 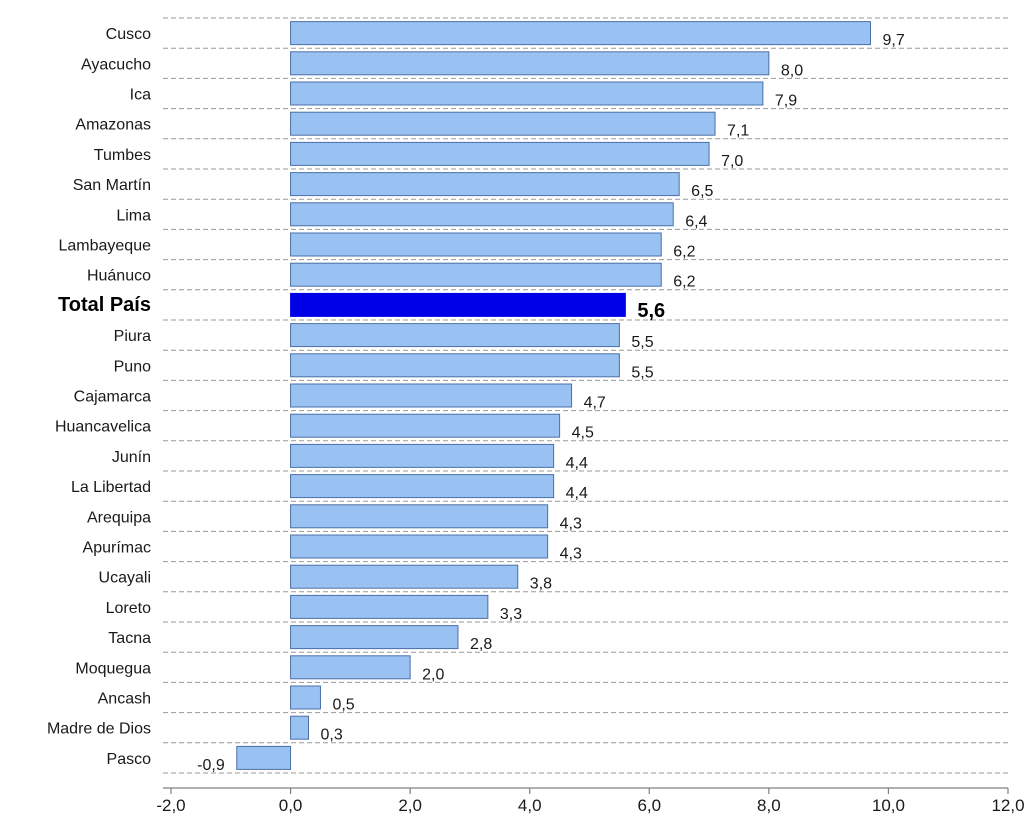 I want to click on x-tick-label: 8,0, so click(x=769, y=805).